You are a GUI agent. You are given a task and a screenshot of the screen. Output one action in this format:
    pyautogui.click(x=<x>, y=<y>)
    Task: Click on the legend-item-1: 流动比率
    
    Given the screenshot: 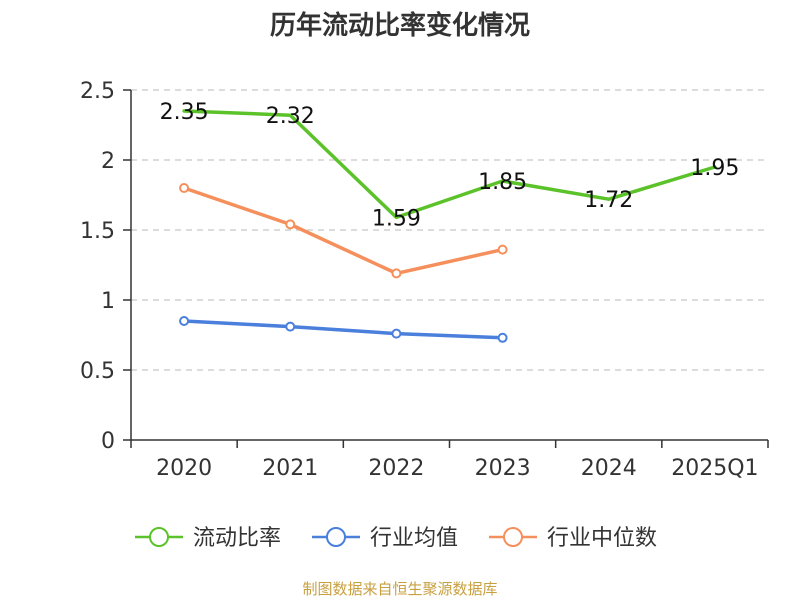 What is the action you would take?
    pyautogui.click(x=208, y=538)
    